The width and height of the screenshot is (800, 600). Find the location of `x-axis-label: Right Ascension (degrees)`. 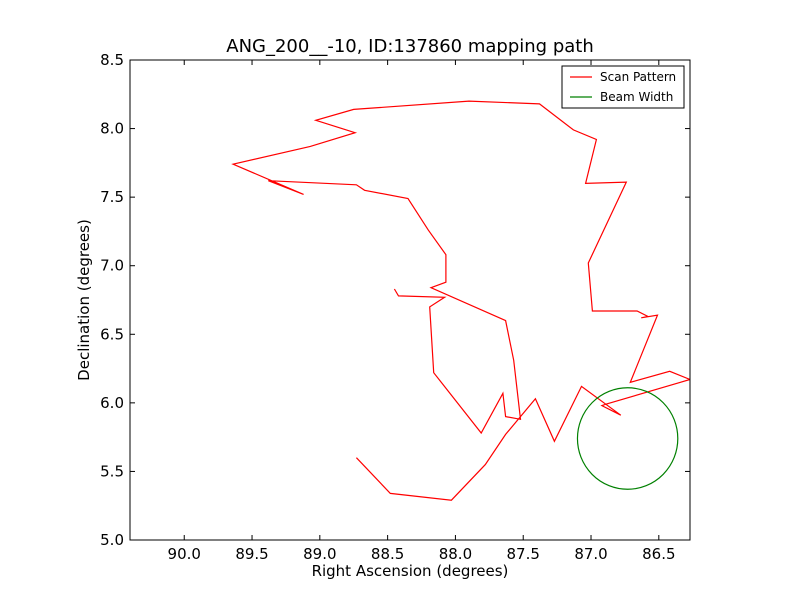

x-axis-label: Right Ascension (degrees) is located at coordinates (410, 571).